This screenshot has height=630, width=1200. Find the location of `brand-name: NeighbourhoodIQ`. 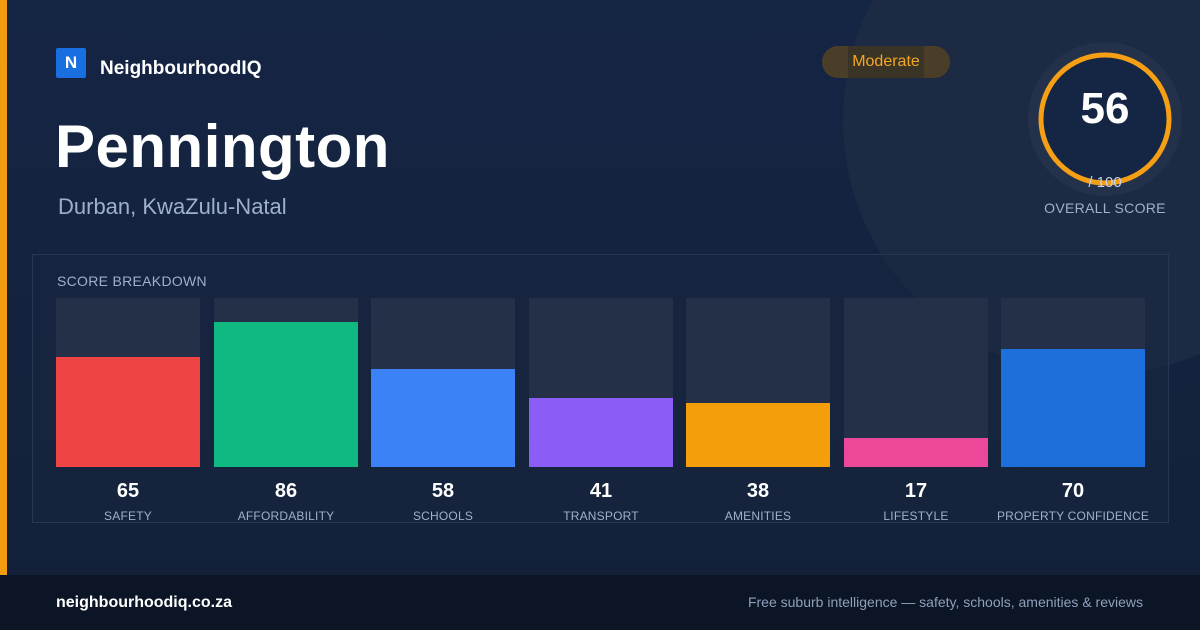

brand-name: NeighbourhoodIQ is located at coordinates (181, 68).